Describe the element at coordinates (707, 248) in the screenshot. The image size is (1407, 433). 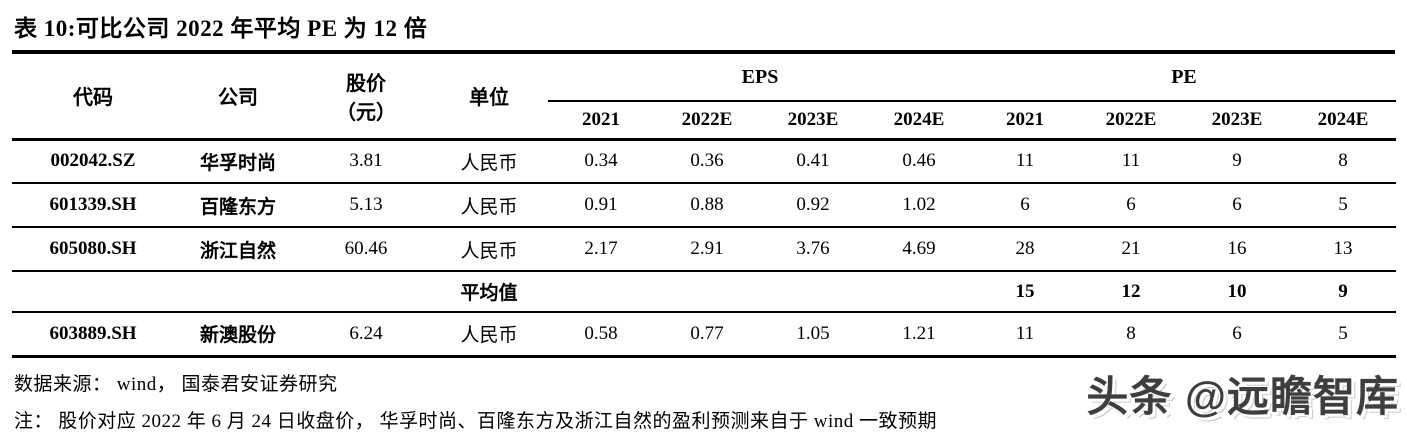
I see `eps-value: 2.91` at that location.